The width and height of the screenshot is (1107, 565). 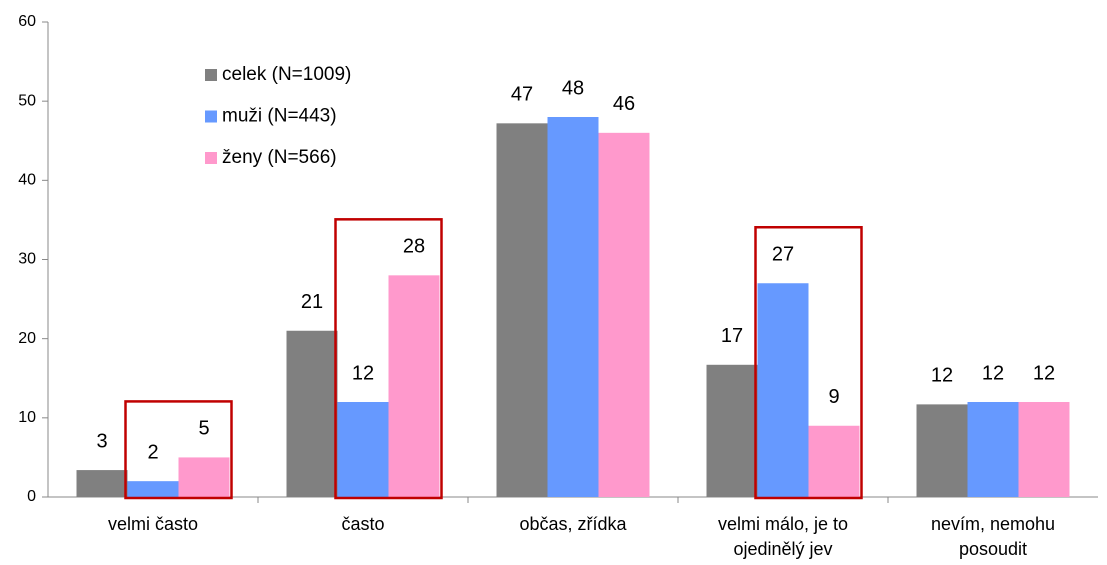 I want to click on data-label: 28, so click(x=414, y=247).